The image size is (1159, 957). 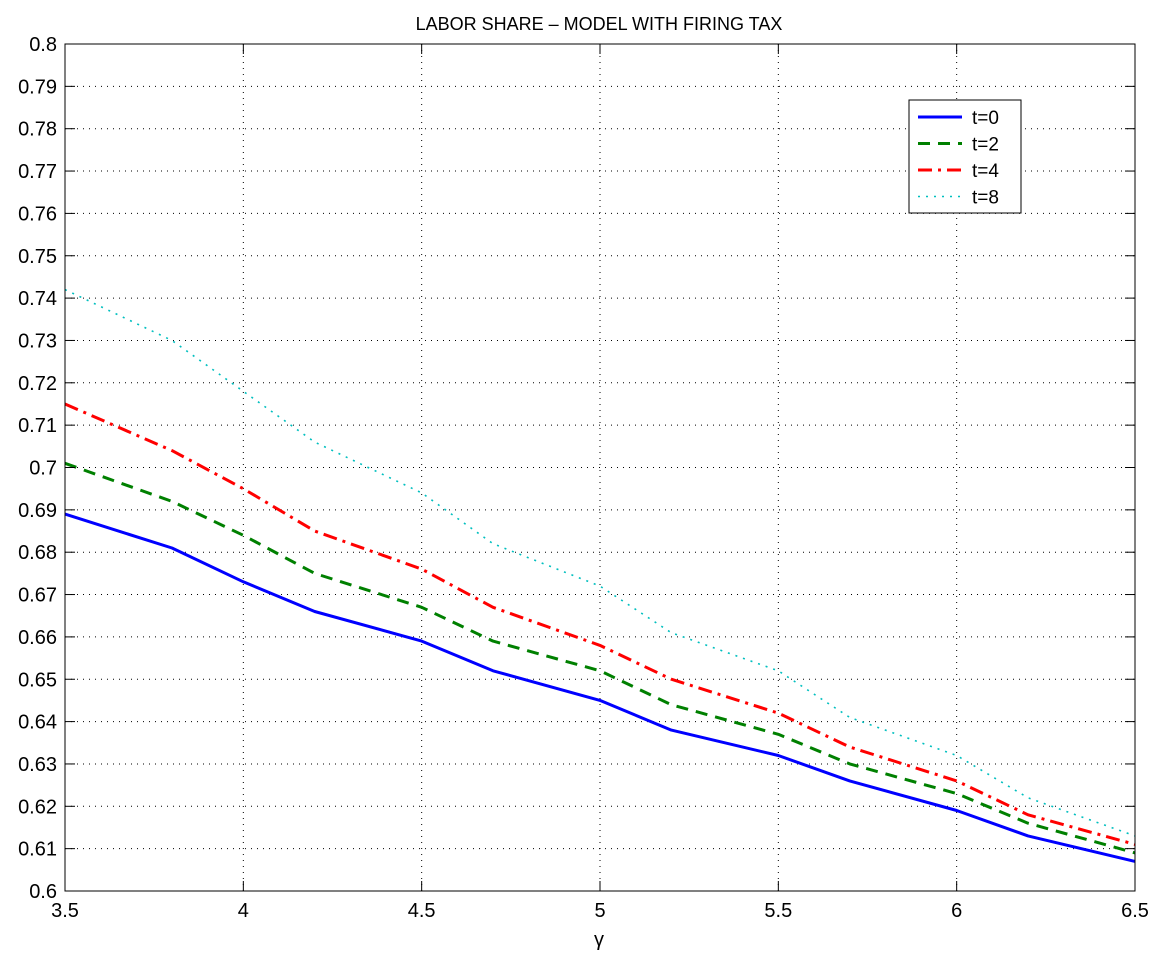 I want to click on y-tick-label: 0.76, so click(x=37, y=214).